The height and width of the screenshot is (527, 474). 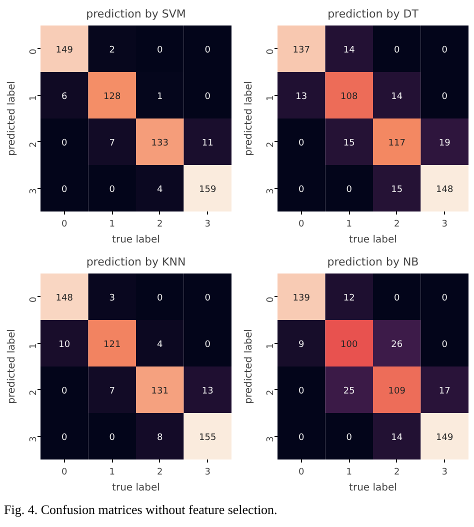 I want to click on data-label: 17, so click(x=444, y=391).